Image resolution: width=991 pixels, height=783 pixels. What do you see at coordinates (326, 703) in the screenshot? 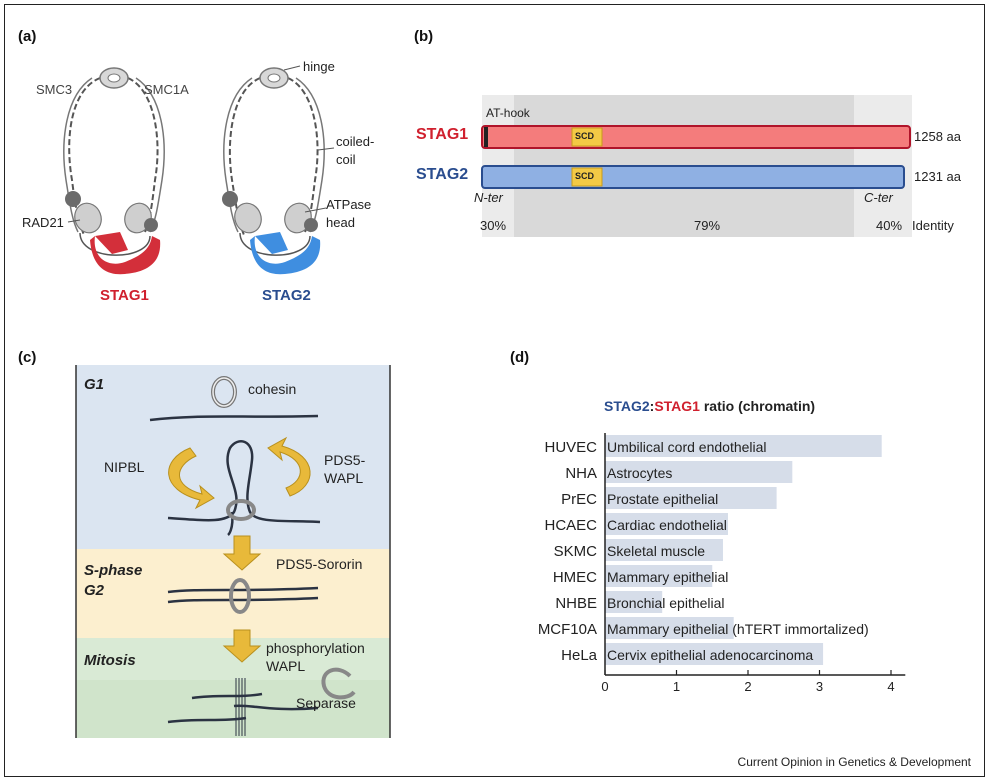
I see `separase-label: Separase` at bounding box center [326, 703].